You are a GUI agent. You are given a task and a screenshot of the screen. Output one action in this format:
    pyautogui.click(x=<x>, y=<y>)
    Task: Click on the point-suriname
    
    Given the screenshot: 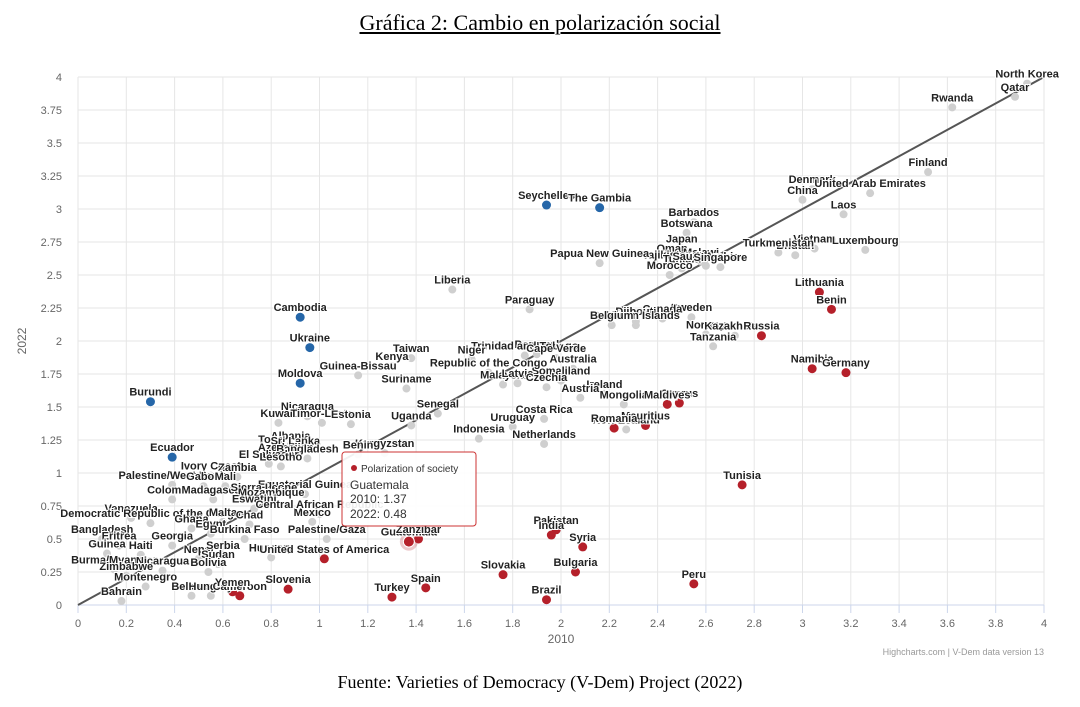 What is the action you would take?
    pyautogui.click(x=406, y=388)
    